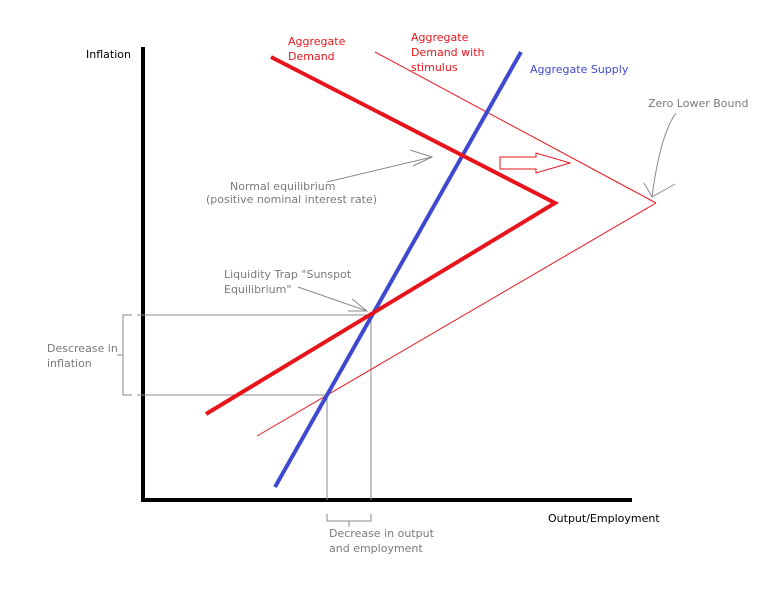 The width and height of the screenshot is (768, 614). I want to click on output-bracket, so click(349, 520).